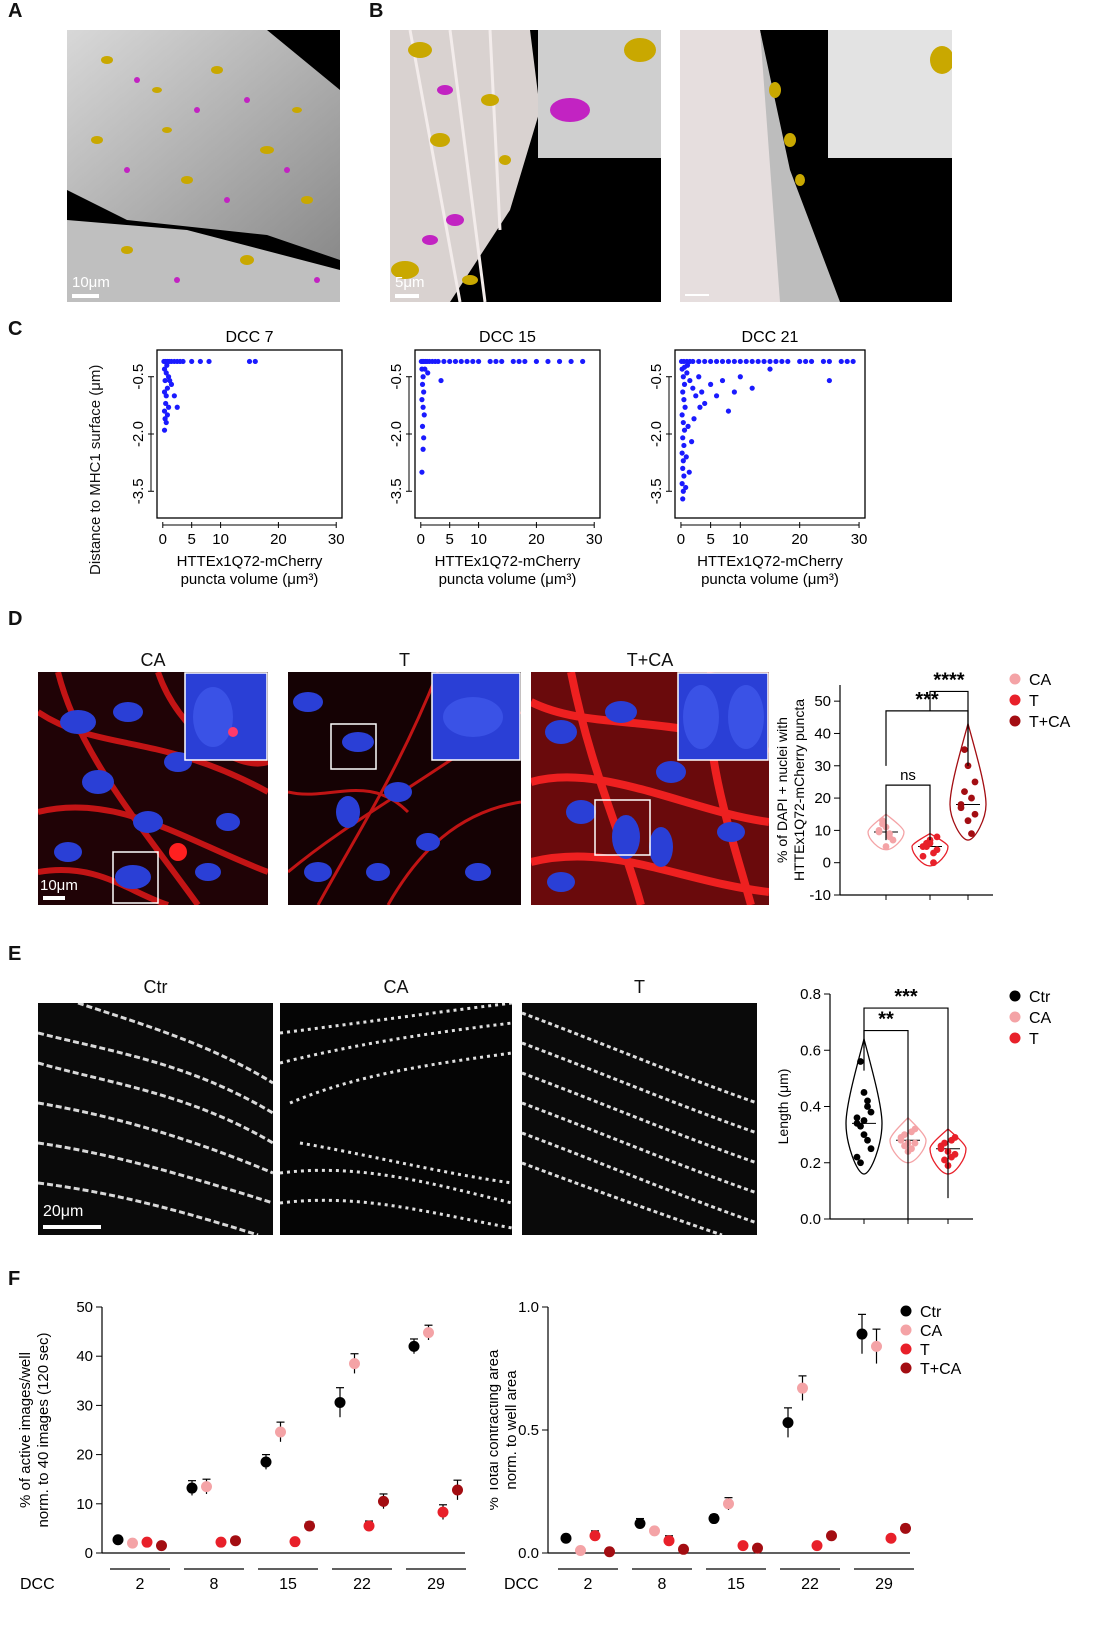  What do you see at coordinates (822, 798) in the screenshot?
I see `d-ytick-label-3: 20` at bounding box center [822, 798].